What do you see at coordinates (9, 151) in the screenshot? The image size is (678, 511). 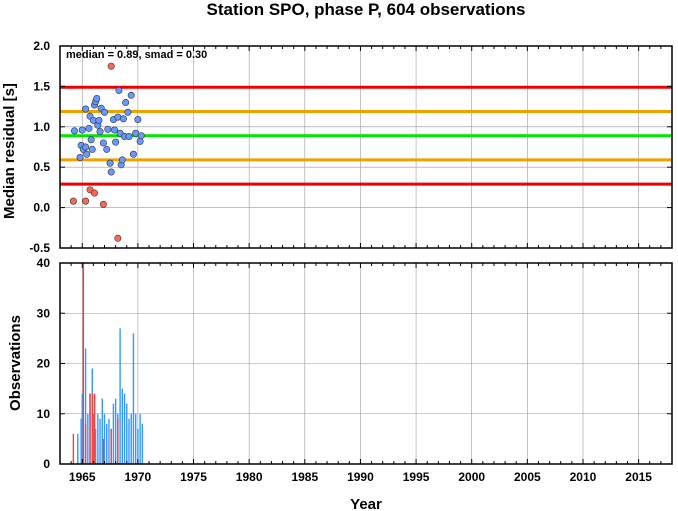 I see `top-y-axis-label: Median residual [s]` at bounding box center [9, 151].